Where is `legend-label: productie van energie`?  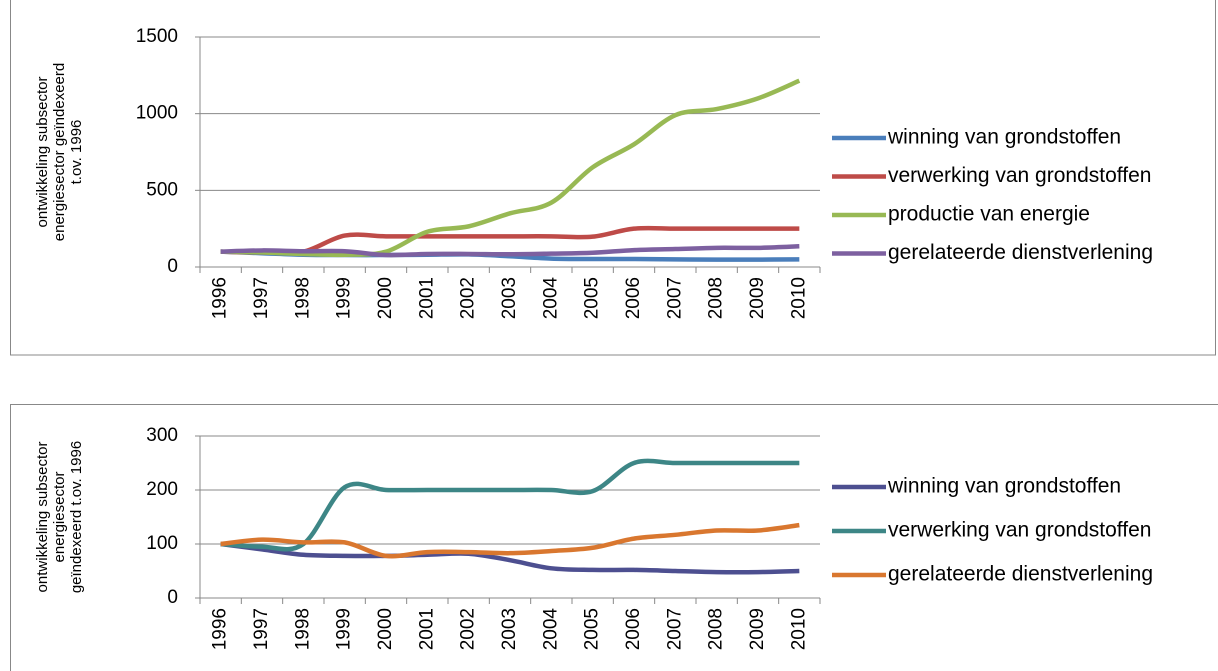
legend-label: productie van energie is located at coordinates (989, 214).